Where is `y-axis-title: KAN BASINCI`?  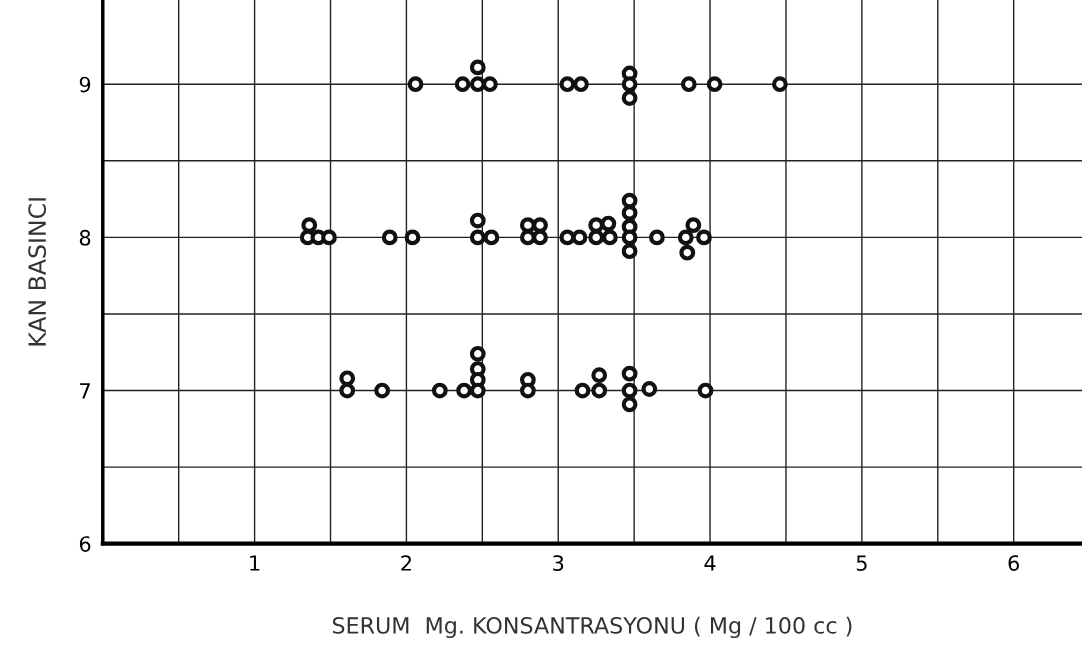
y-axis-title: KAN BASINCI is located at coordinates (37, 272).